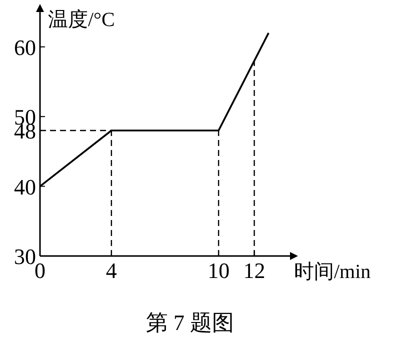 The height and width of the screenshot is (352, 420). I want to click on x-tick: 0, so click(40, 270).